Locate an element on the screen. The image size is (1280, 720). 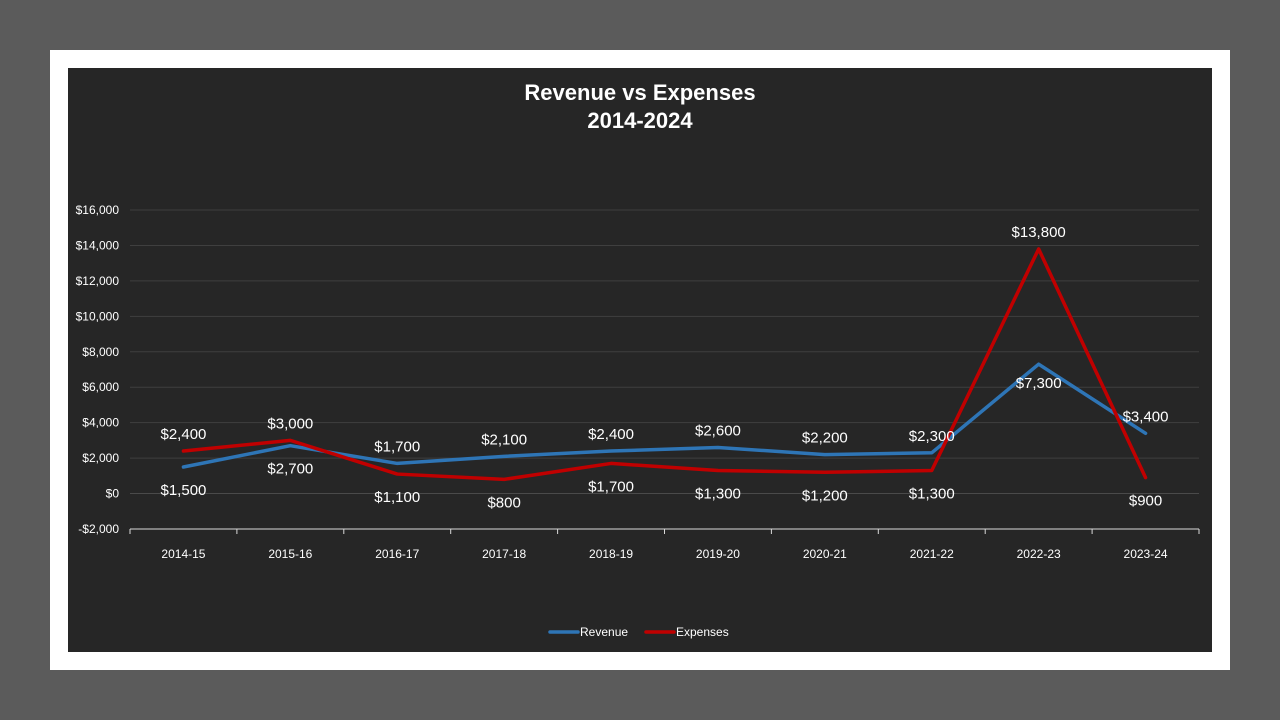
y-tick-label: $8,000 is located at coordinates (100, 352).